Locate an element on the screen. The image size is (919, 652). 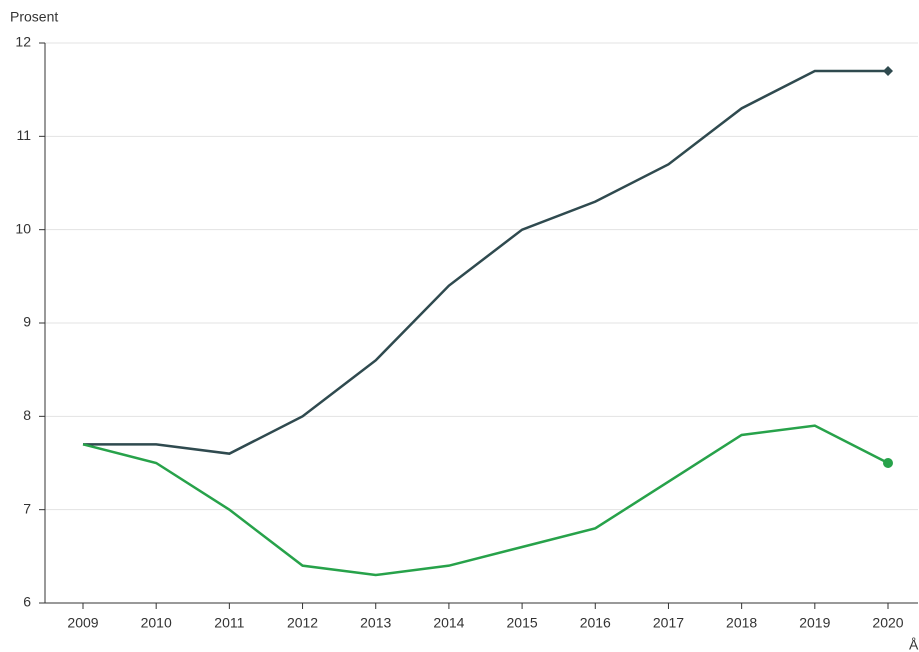
y-tick-label: 8 is located at coordinates (27, 415).